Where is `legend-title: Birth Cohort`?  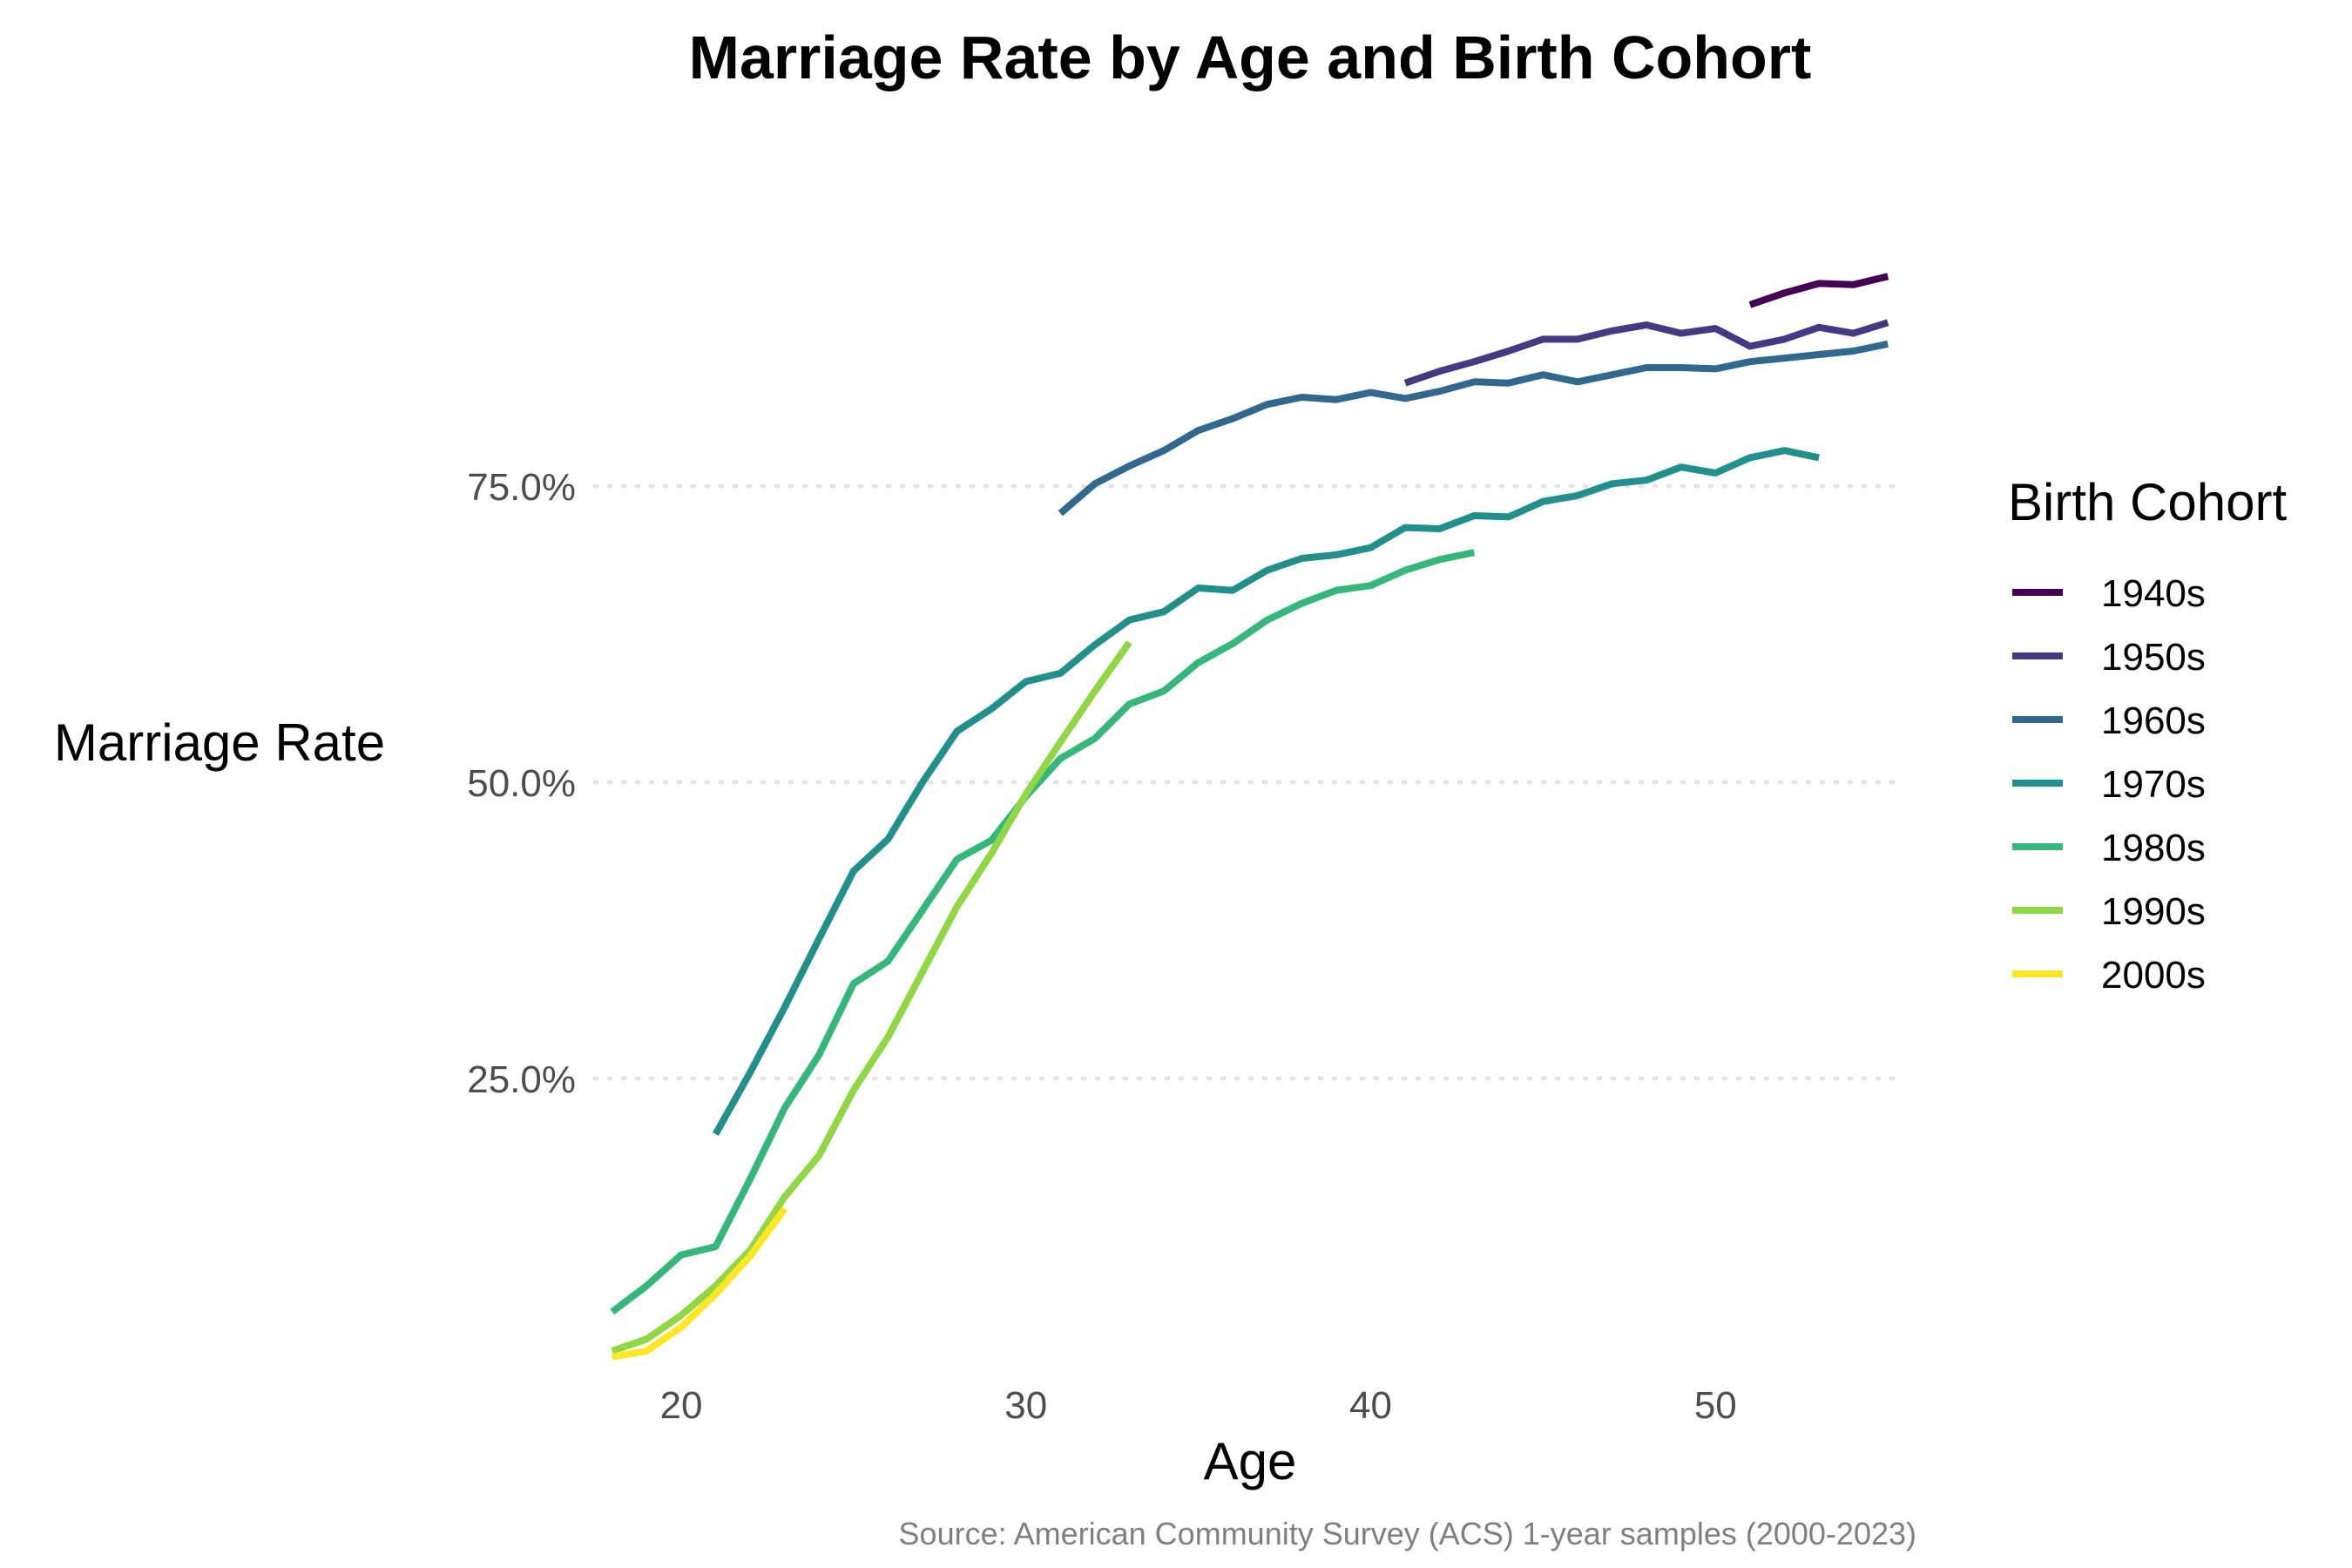 legend-title: Birth Cohort is located at coordinates (2147, 502).